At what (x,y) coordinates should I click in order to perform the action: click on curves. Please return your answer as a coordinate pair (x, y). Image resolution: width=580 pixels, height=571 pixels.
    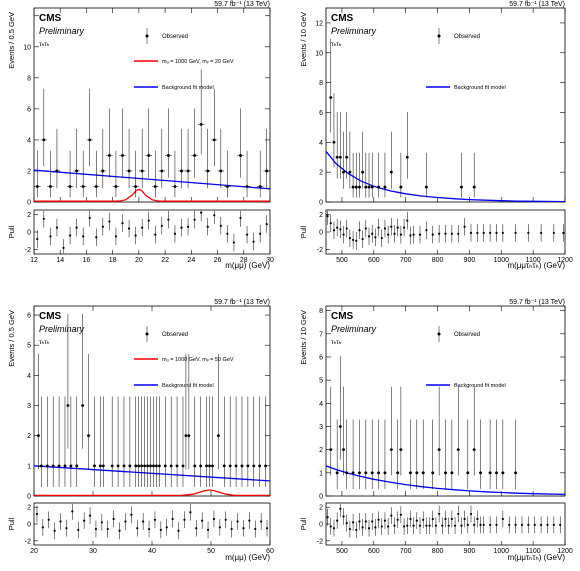
    Looking at the image, I should click on (152, 480).